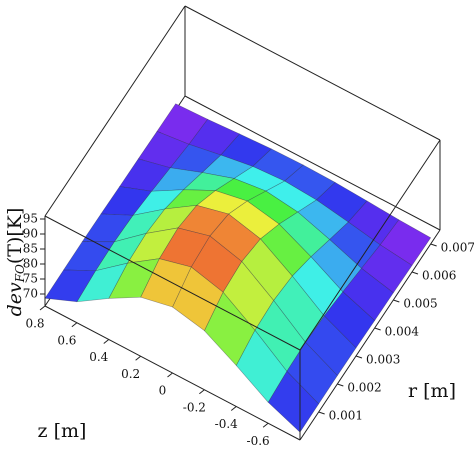 Image resolution: width=474 pixels, height=470 pixels. What do you see at coordinates (30, 279) in the screenshot?
I see `z-tick-label: 75` at bounding box center [30, 279].